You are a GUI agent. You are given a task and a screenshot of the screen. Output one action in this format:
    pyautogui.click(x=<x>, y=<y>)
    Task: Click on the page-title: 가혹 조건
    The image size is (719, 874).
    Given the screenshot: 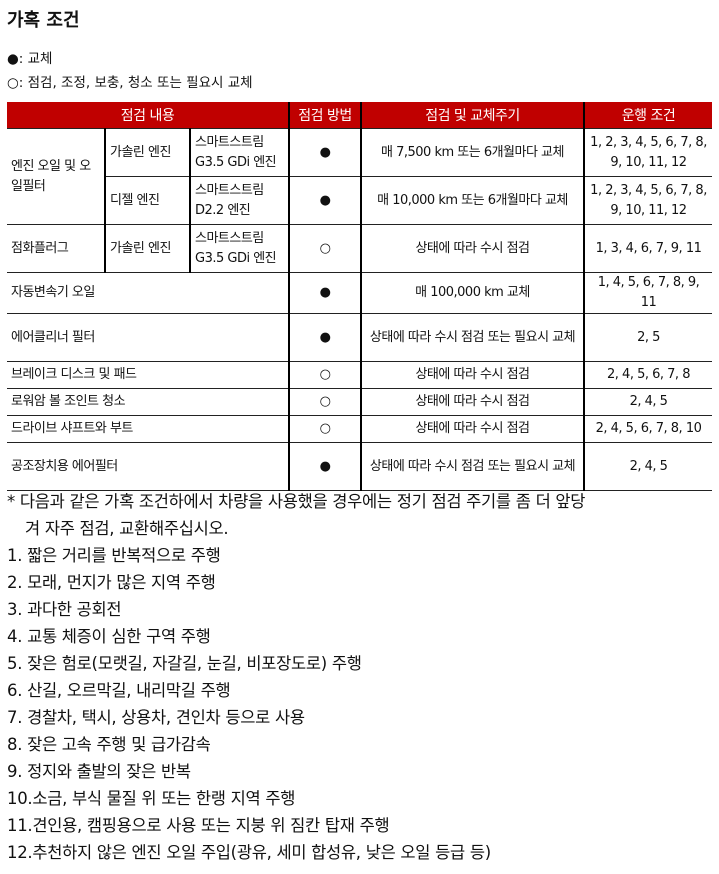 What is the action you would take?
    pyautogui.click(x=43, y=20)
    